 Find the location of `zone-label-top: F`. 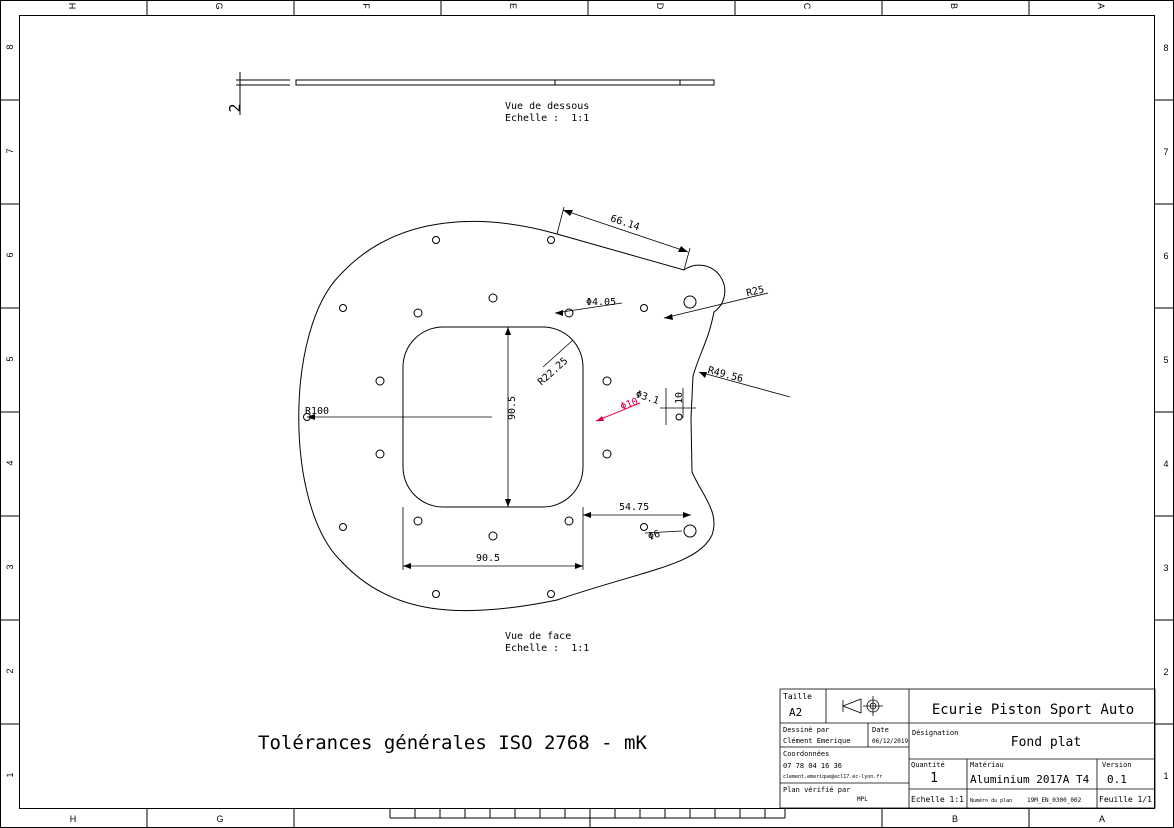

zone-label-top: F is located at coordinates (366, 6).